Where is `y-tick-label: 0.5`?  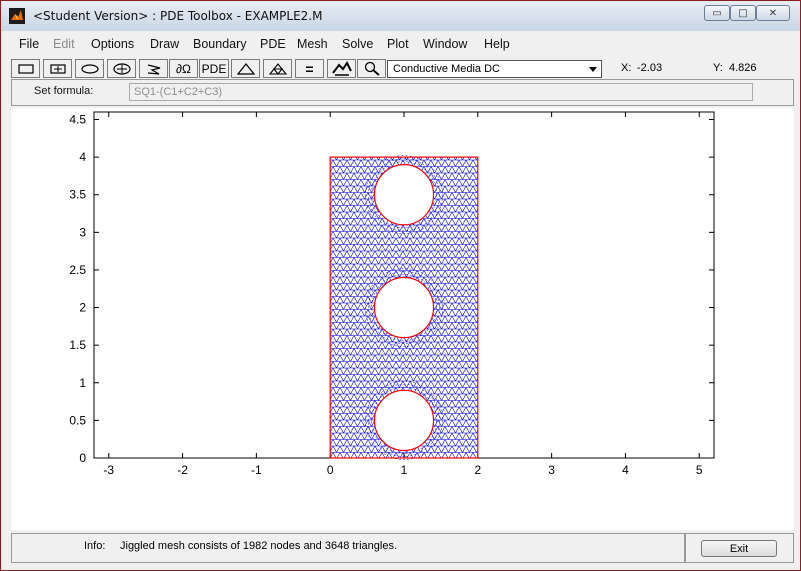 y-tick-label: 0.5 is located at coordinates (77, 420).